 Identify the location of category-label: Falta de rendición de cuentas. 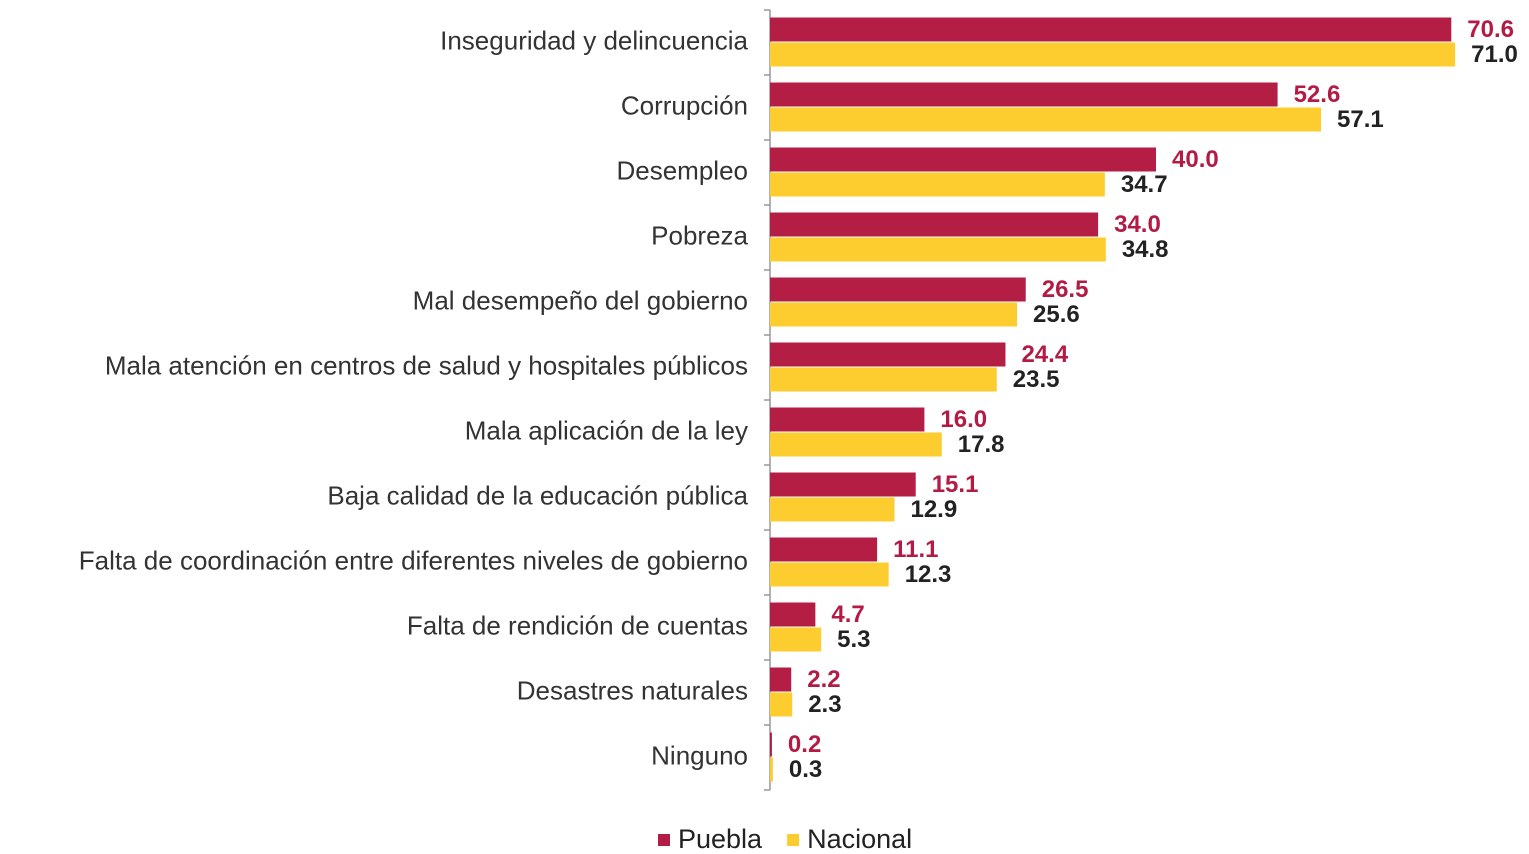
(577, 625).